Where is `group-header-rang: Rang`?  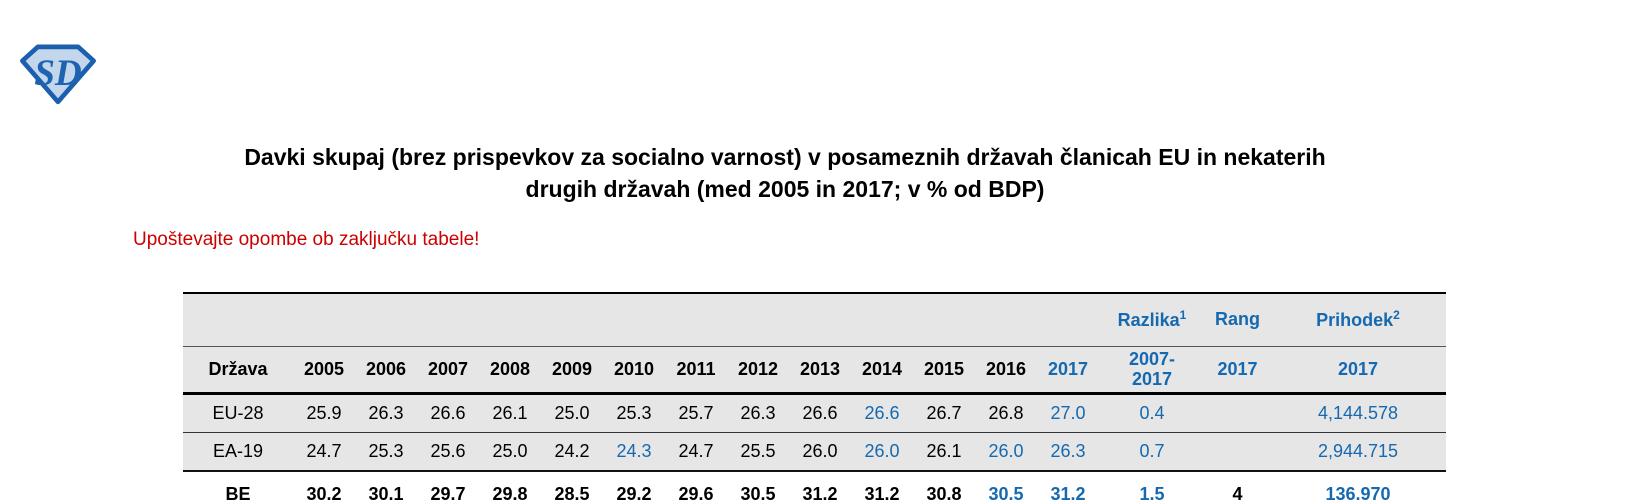
group-header-rang: Rang is located at coordinates (1237, 319).